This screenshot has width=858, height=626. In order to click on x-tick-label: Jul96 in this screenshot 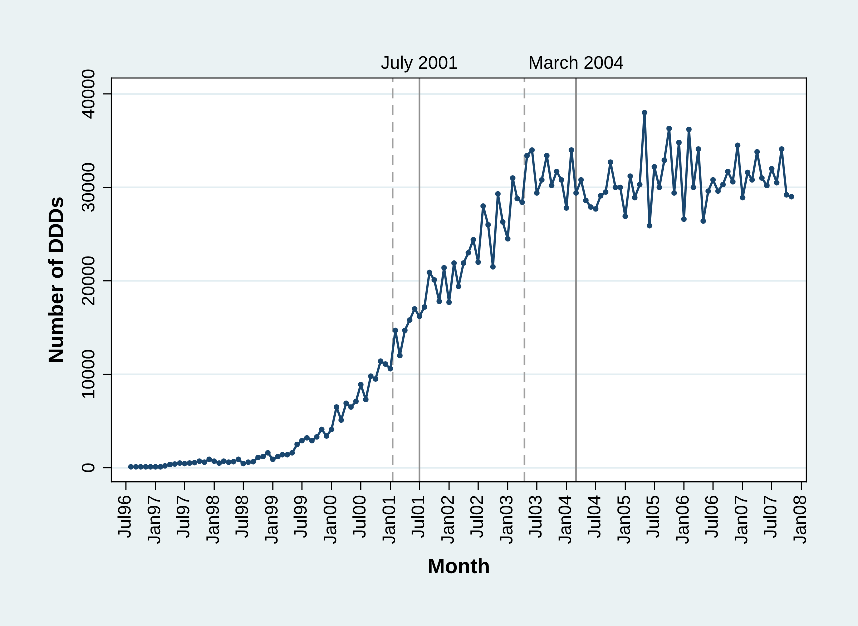, I will do `click(125, 517)`.